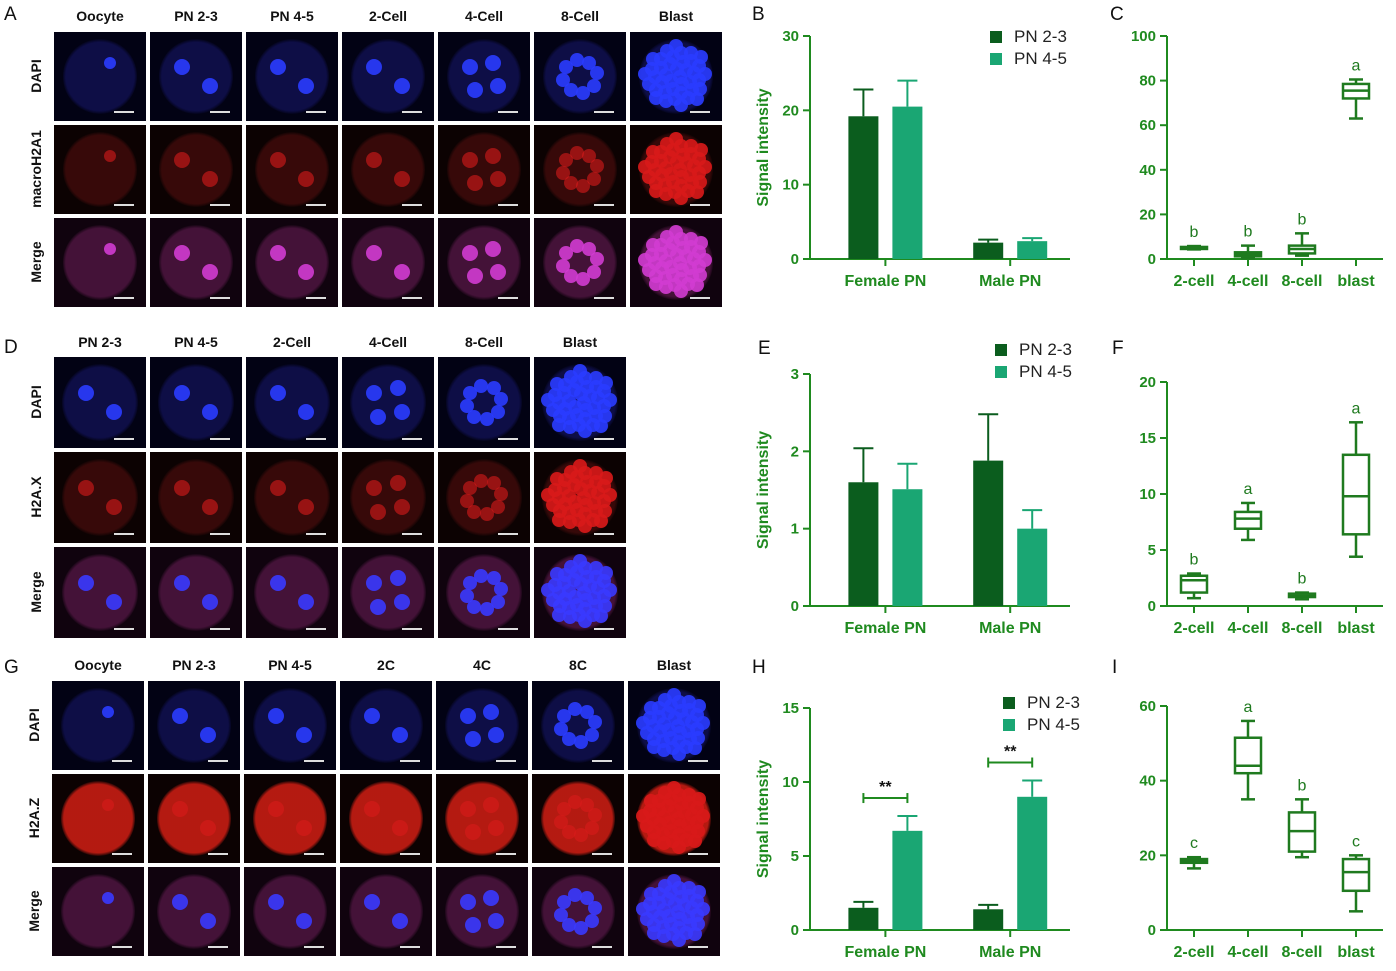 The height and width of the screenshot is (971, 1396). I want to click on group-letter: b, so click(1248, 232).